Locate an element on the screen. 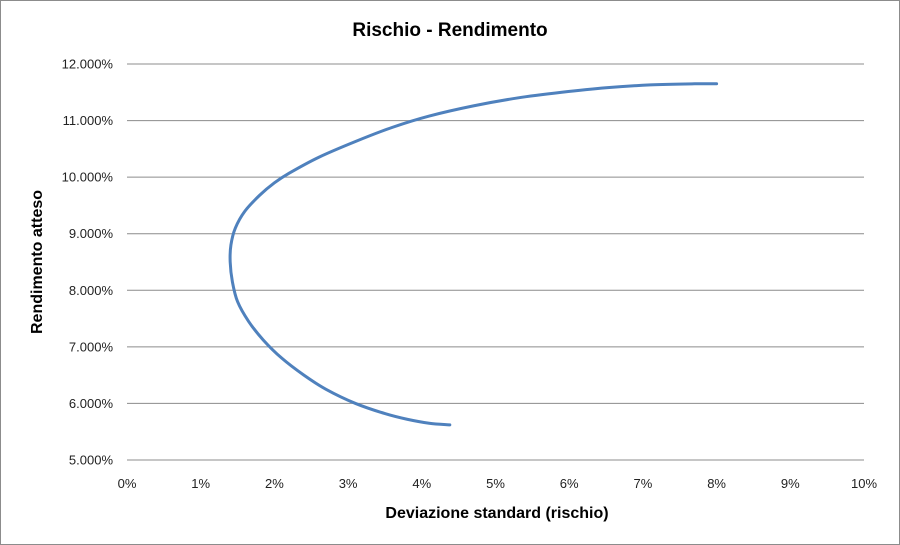  x-tick-label: 4% is located at coordinates (421, 483).